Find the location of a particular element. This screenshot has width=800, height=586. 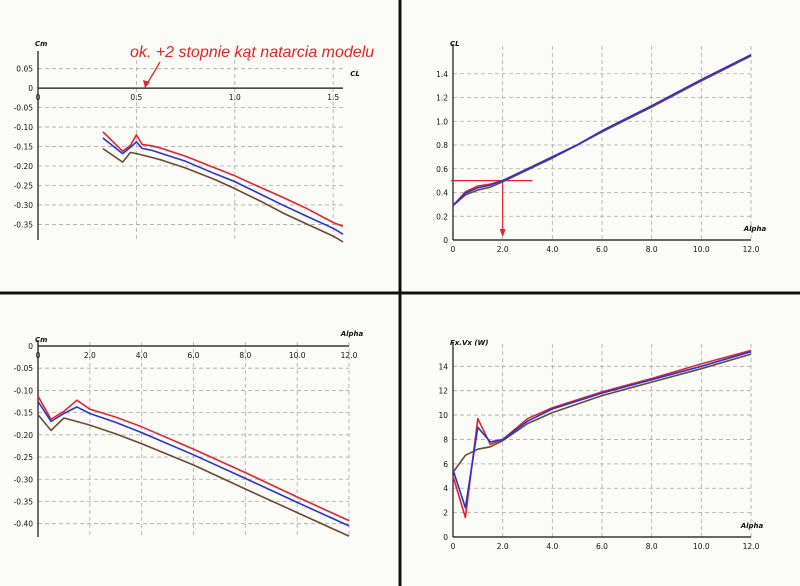

y-tick-label: -0.40 is located at coordinates (24, 524).